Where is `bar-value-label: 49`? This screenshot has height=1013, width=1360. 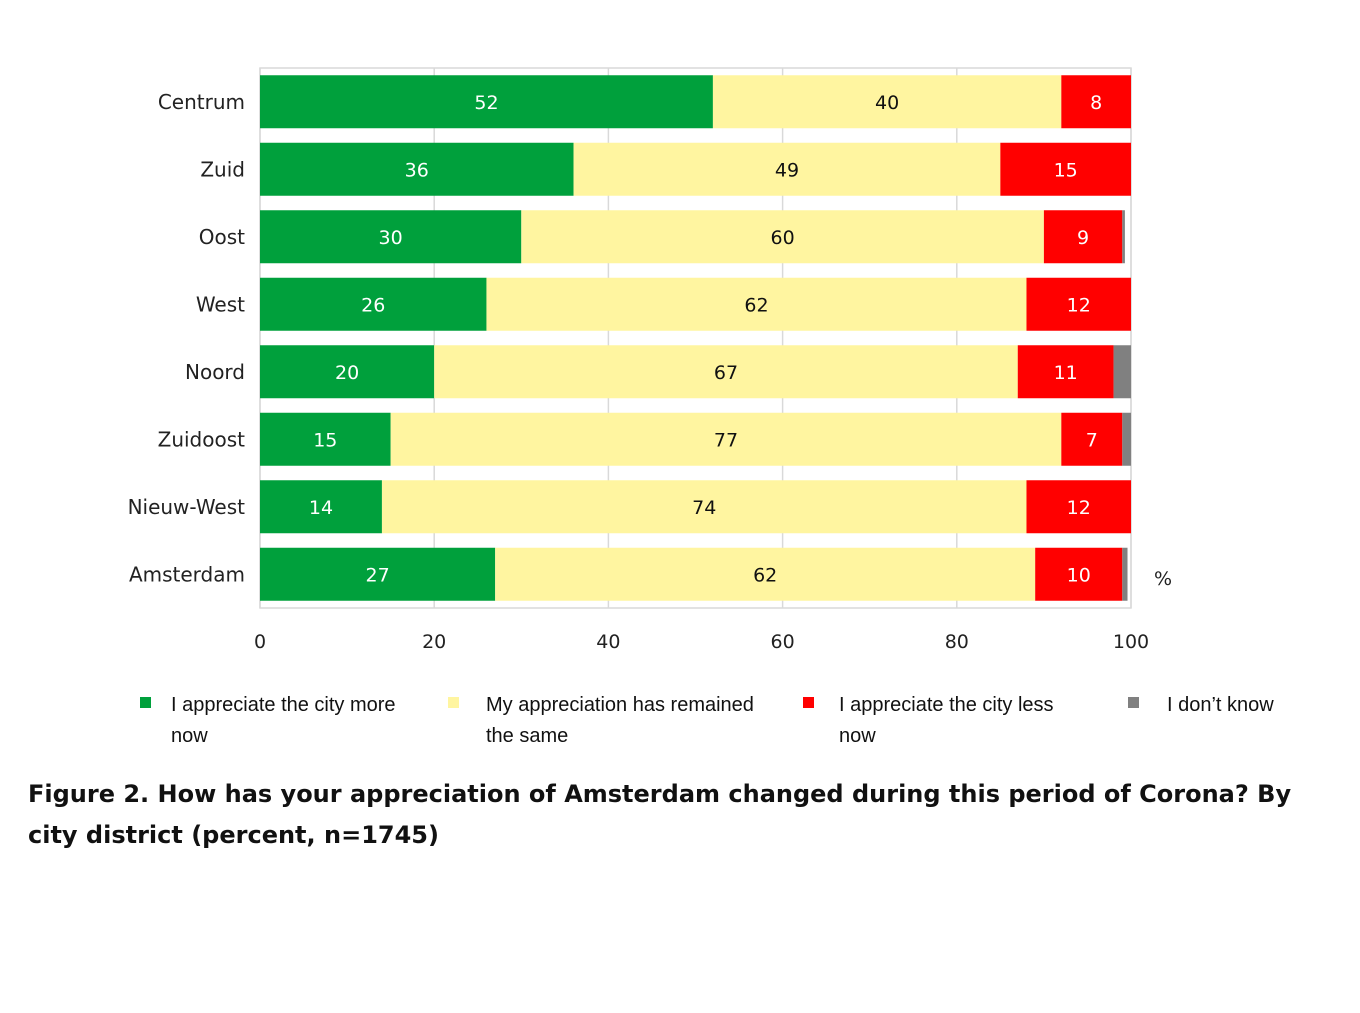 bar-value-label: 49 is located at coordinates (787, 170).